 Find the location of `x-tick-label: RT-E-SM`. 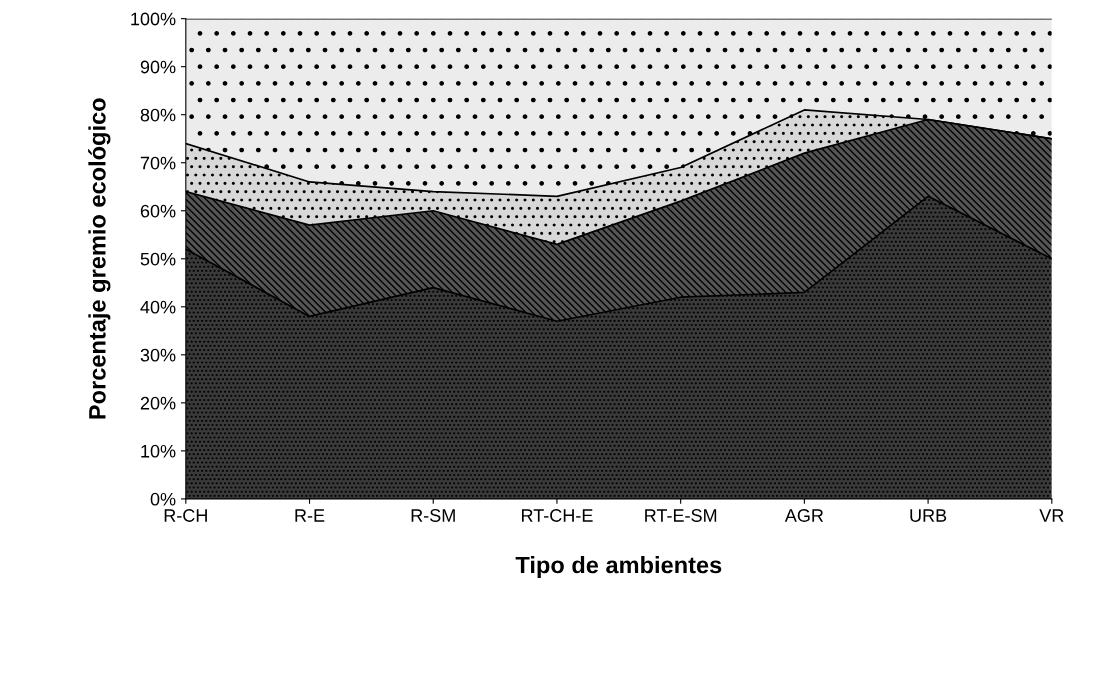

x-tick-label: RT-E-SM is located at coordinates (681, 515).